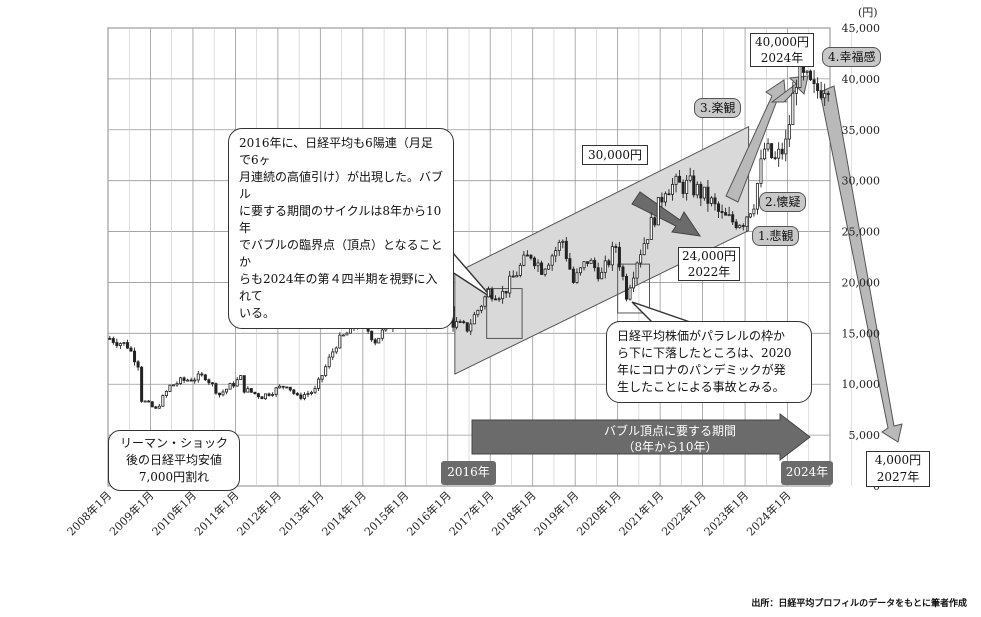 The image size is (981, 617). What do you see at coordinates (174, 460) in the screenshot?
I see `lehman-note: リーマン・ショック 後の日経平均安値 7,000円割れ` at bounding box center [174, 460].